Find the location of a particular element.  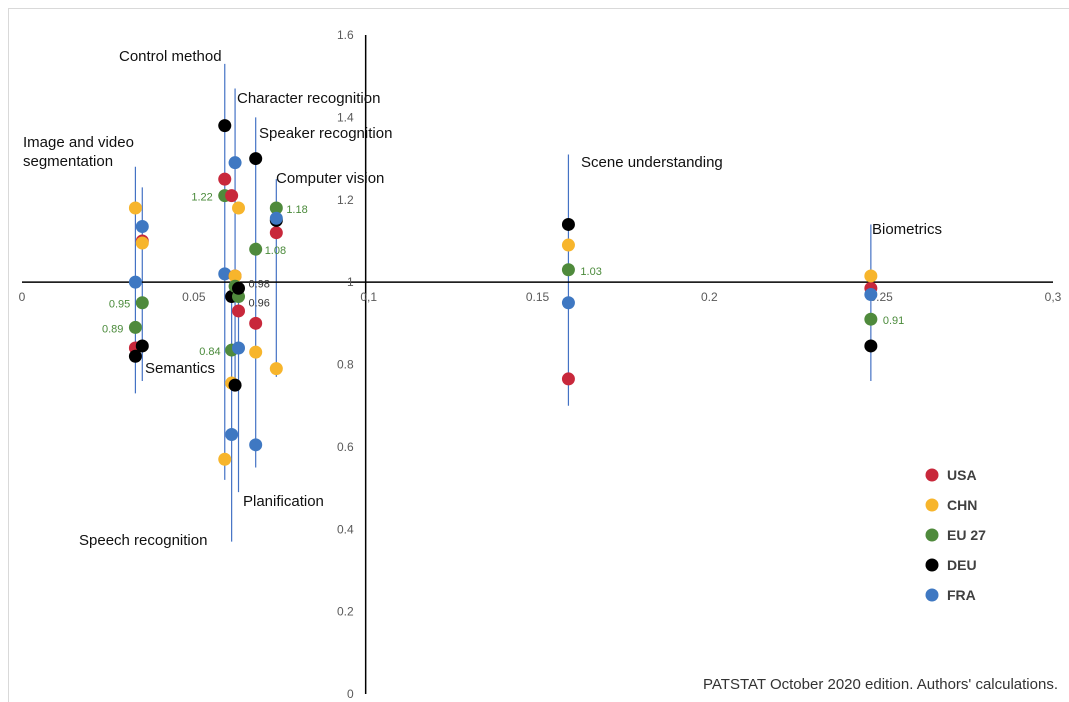

y-tick-label: 1.6 is located at coordinates (345, 35).